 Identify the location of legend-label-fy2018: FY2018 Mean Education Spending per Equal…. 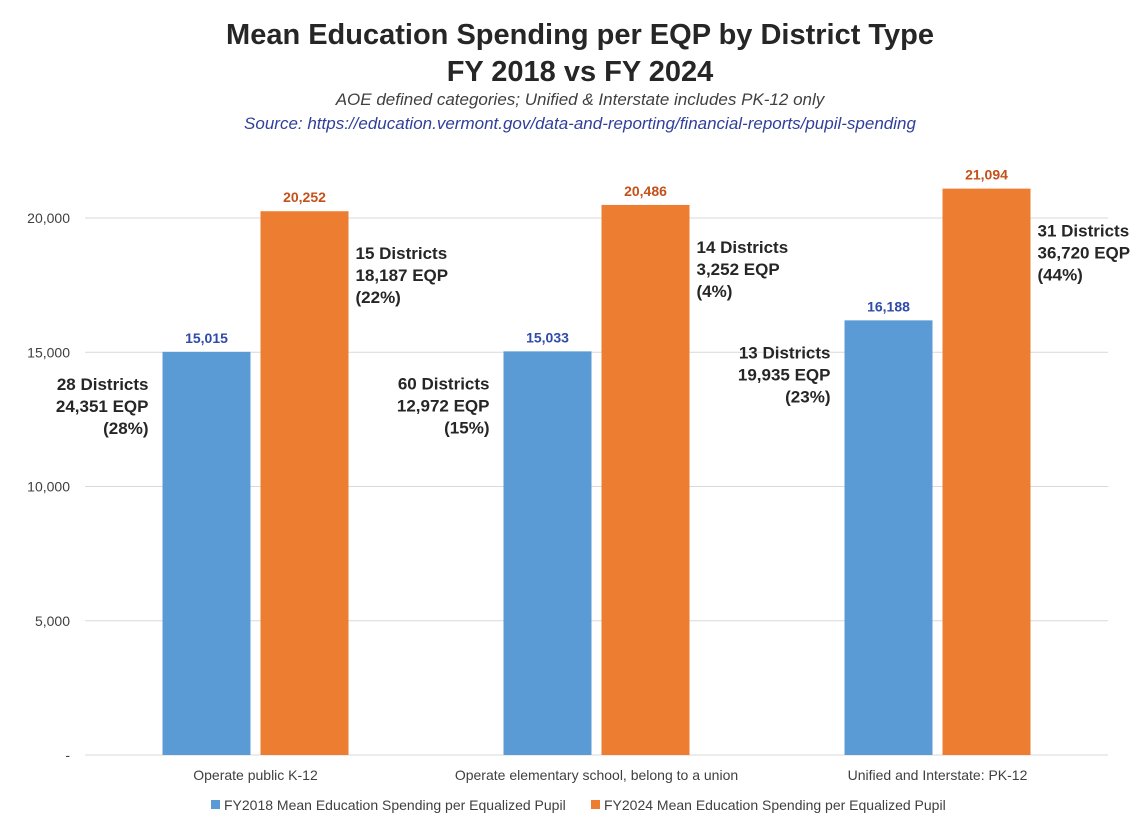
(395, 805).